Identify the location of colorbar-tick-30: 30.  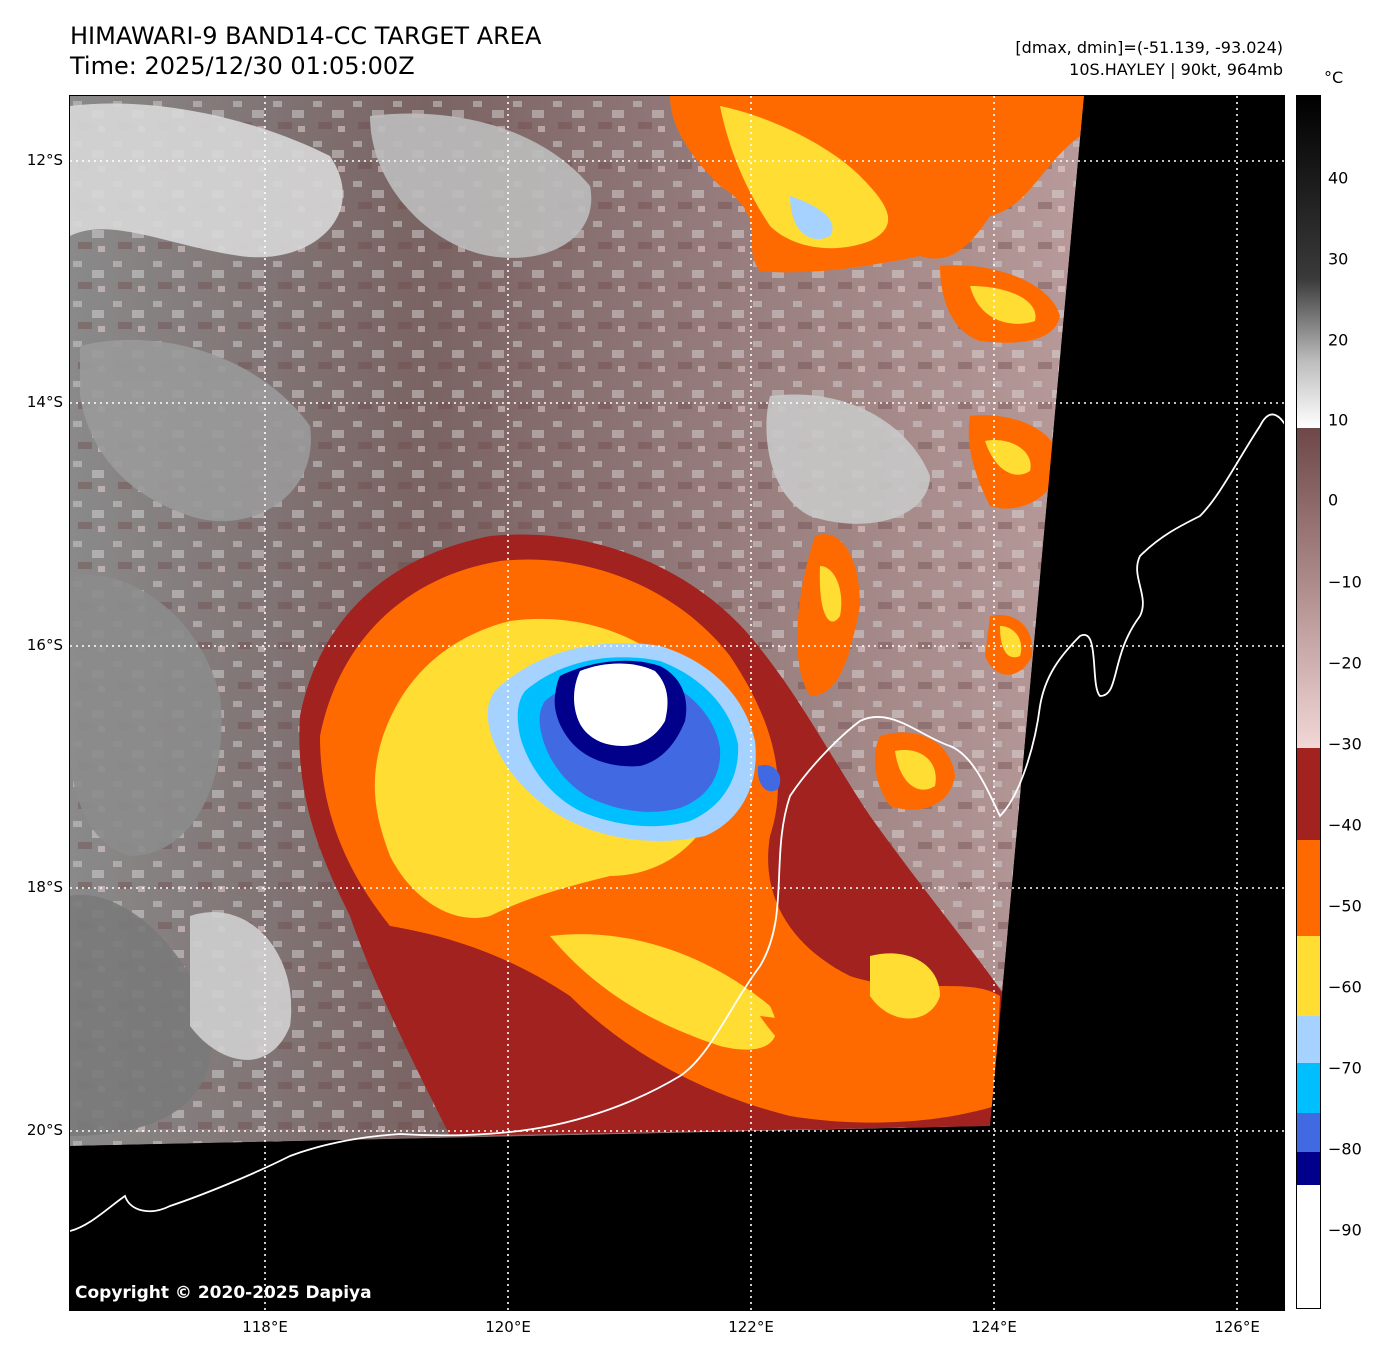
(1338, 259).